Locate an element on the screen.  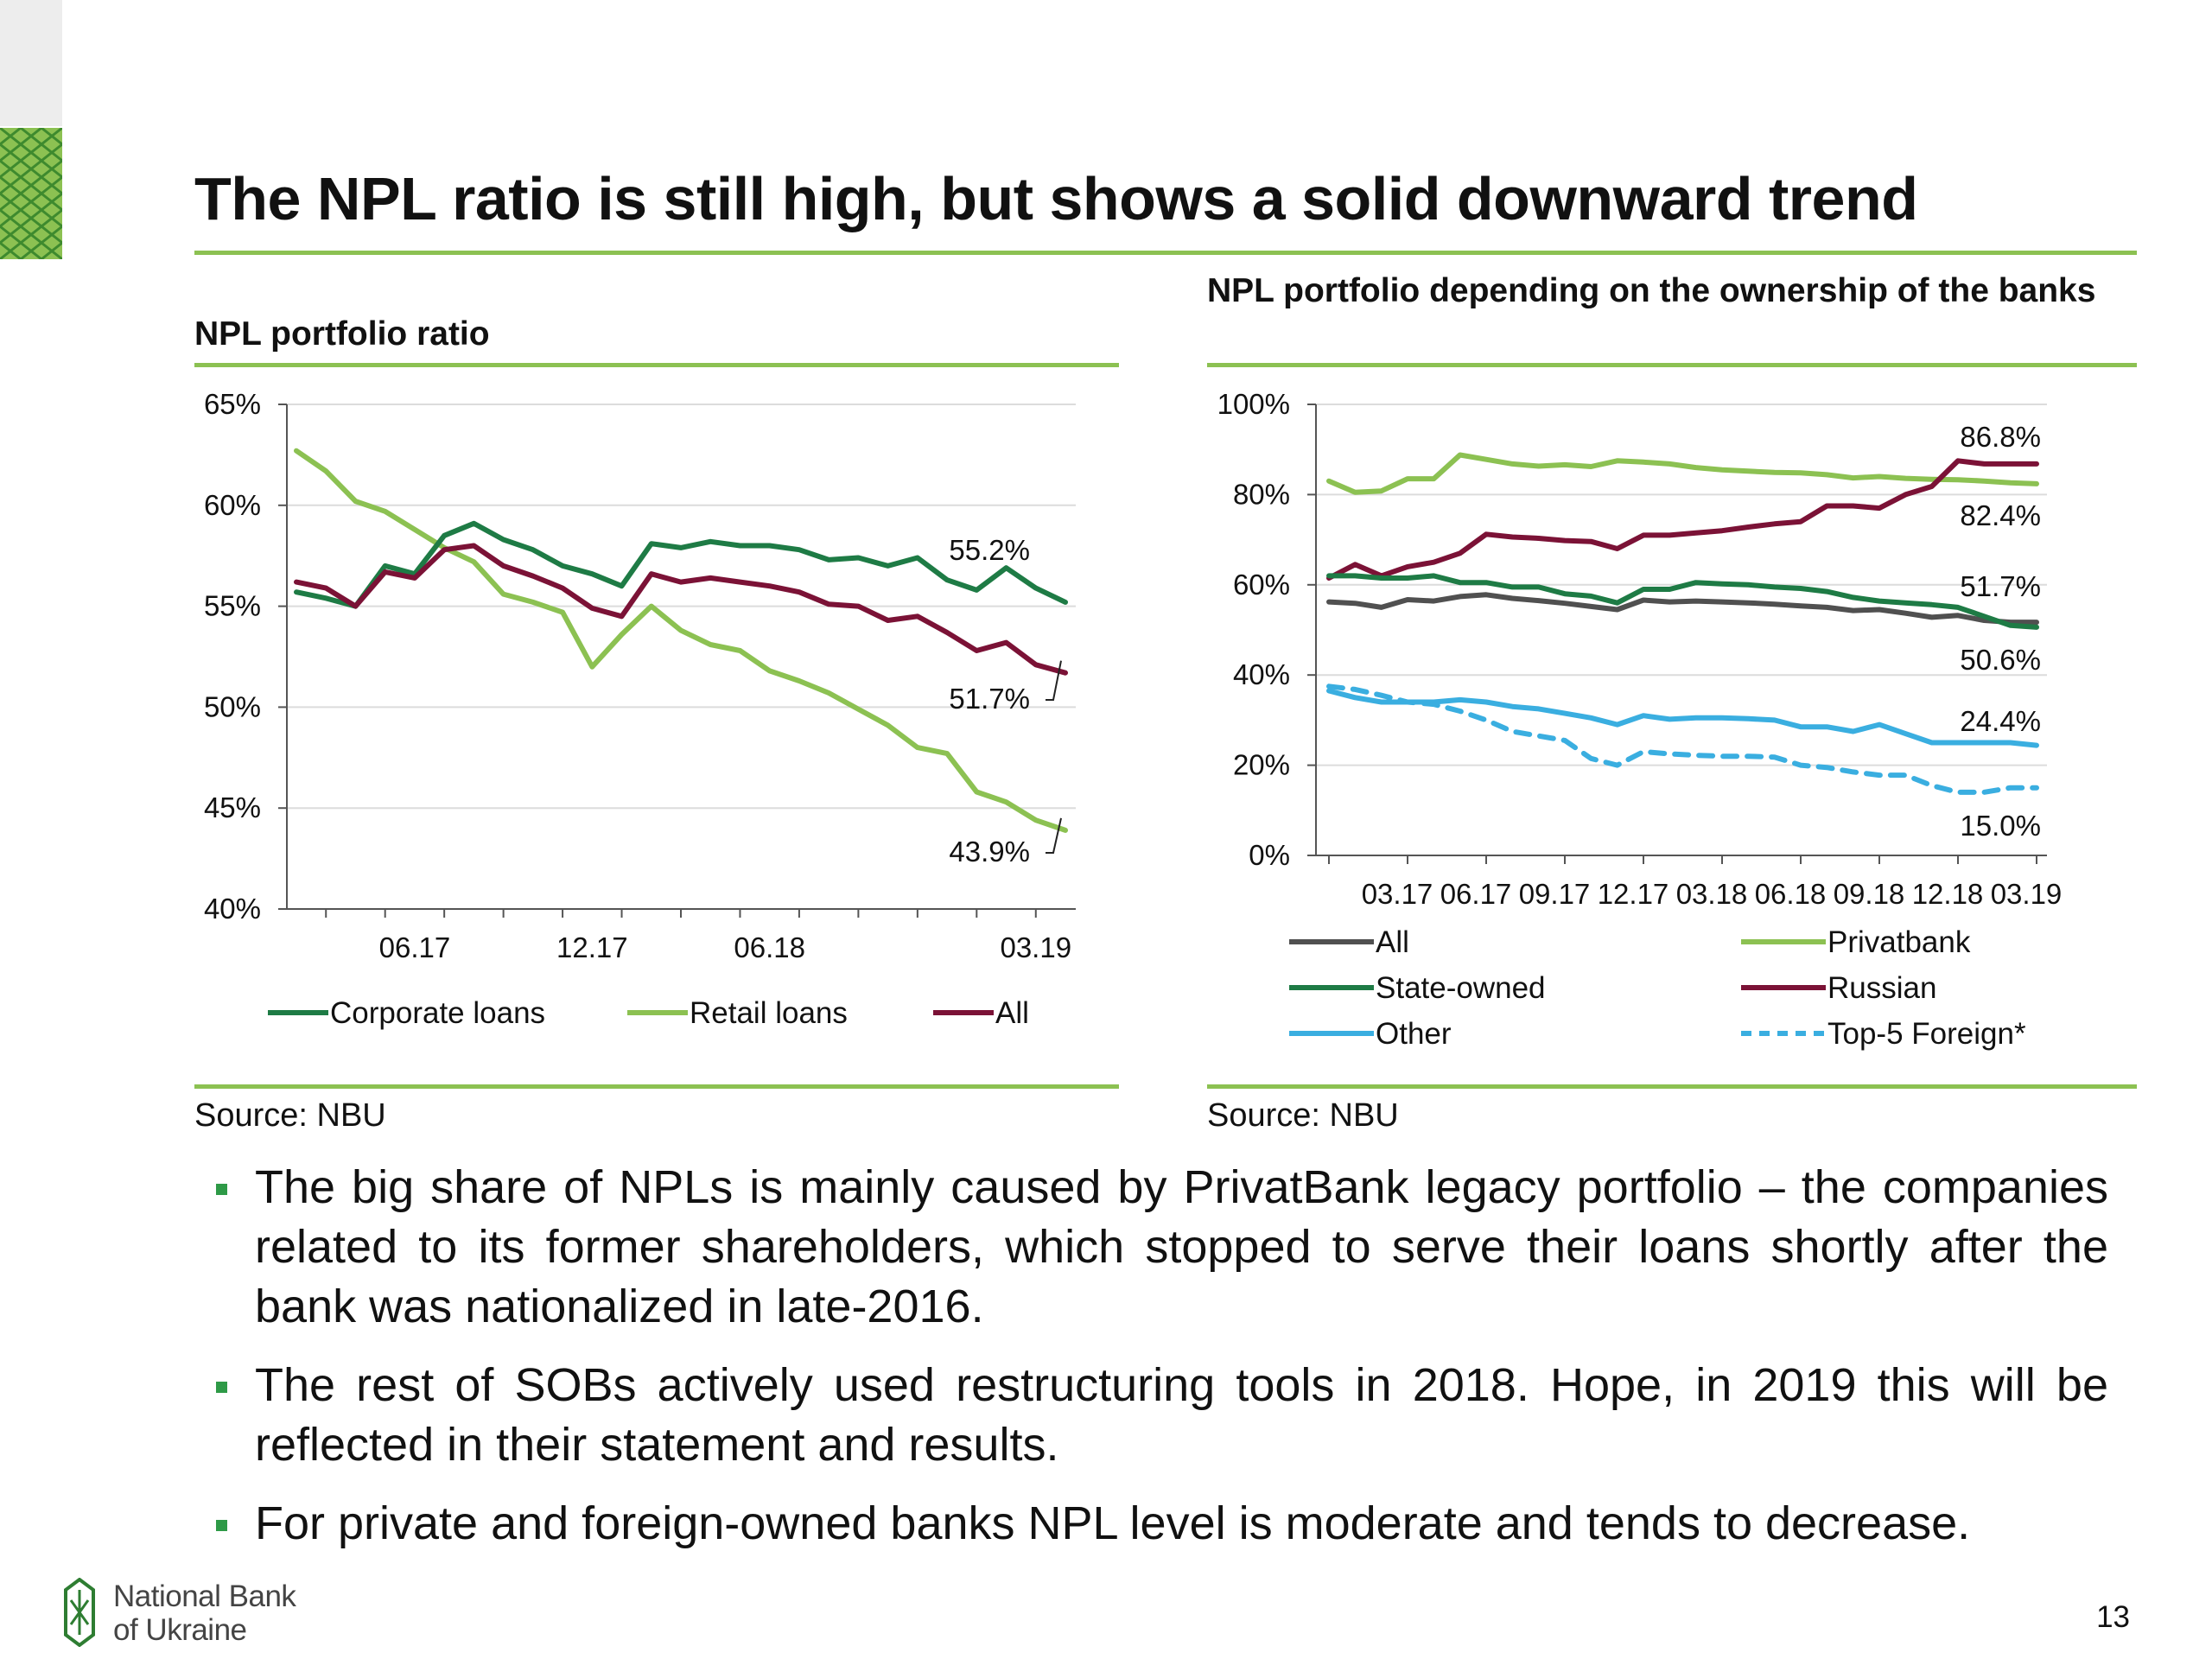
y-tick-label: 45% is located at coordinates (232, 807).